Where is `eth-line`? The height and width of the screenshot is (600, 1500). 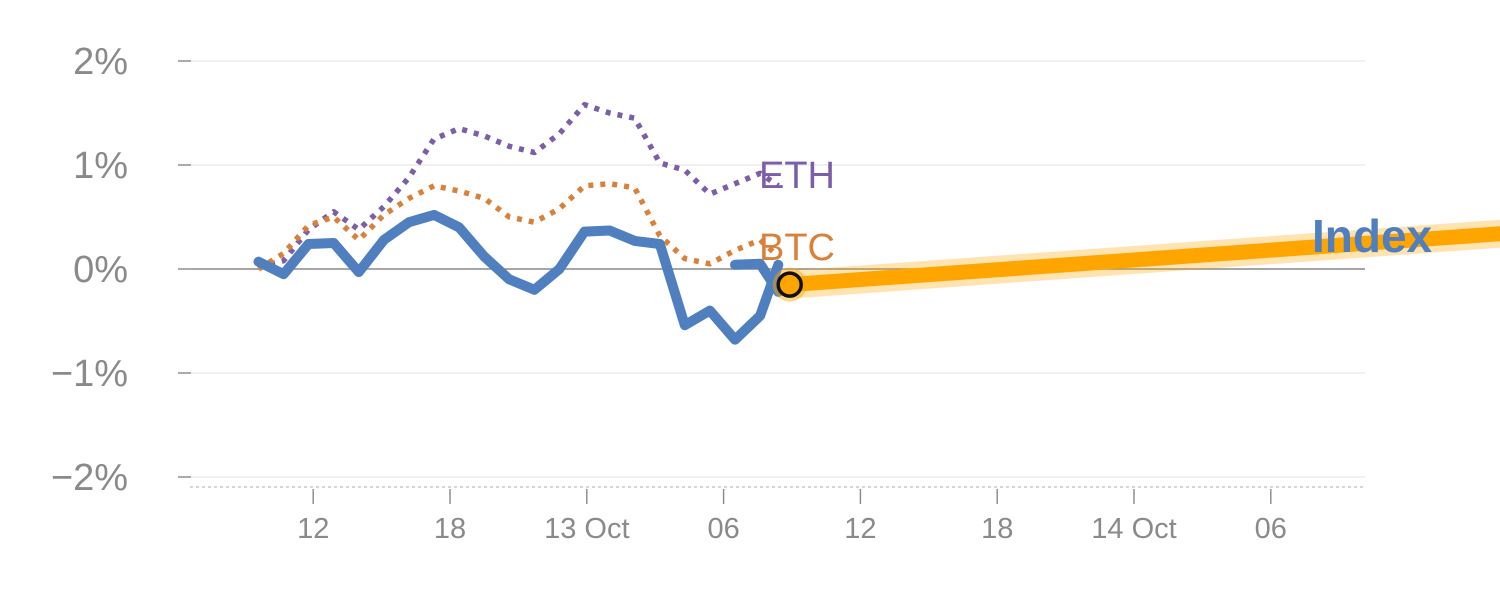
eth-line is located at coordinates (518, 185).